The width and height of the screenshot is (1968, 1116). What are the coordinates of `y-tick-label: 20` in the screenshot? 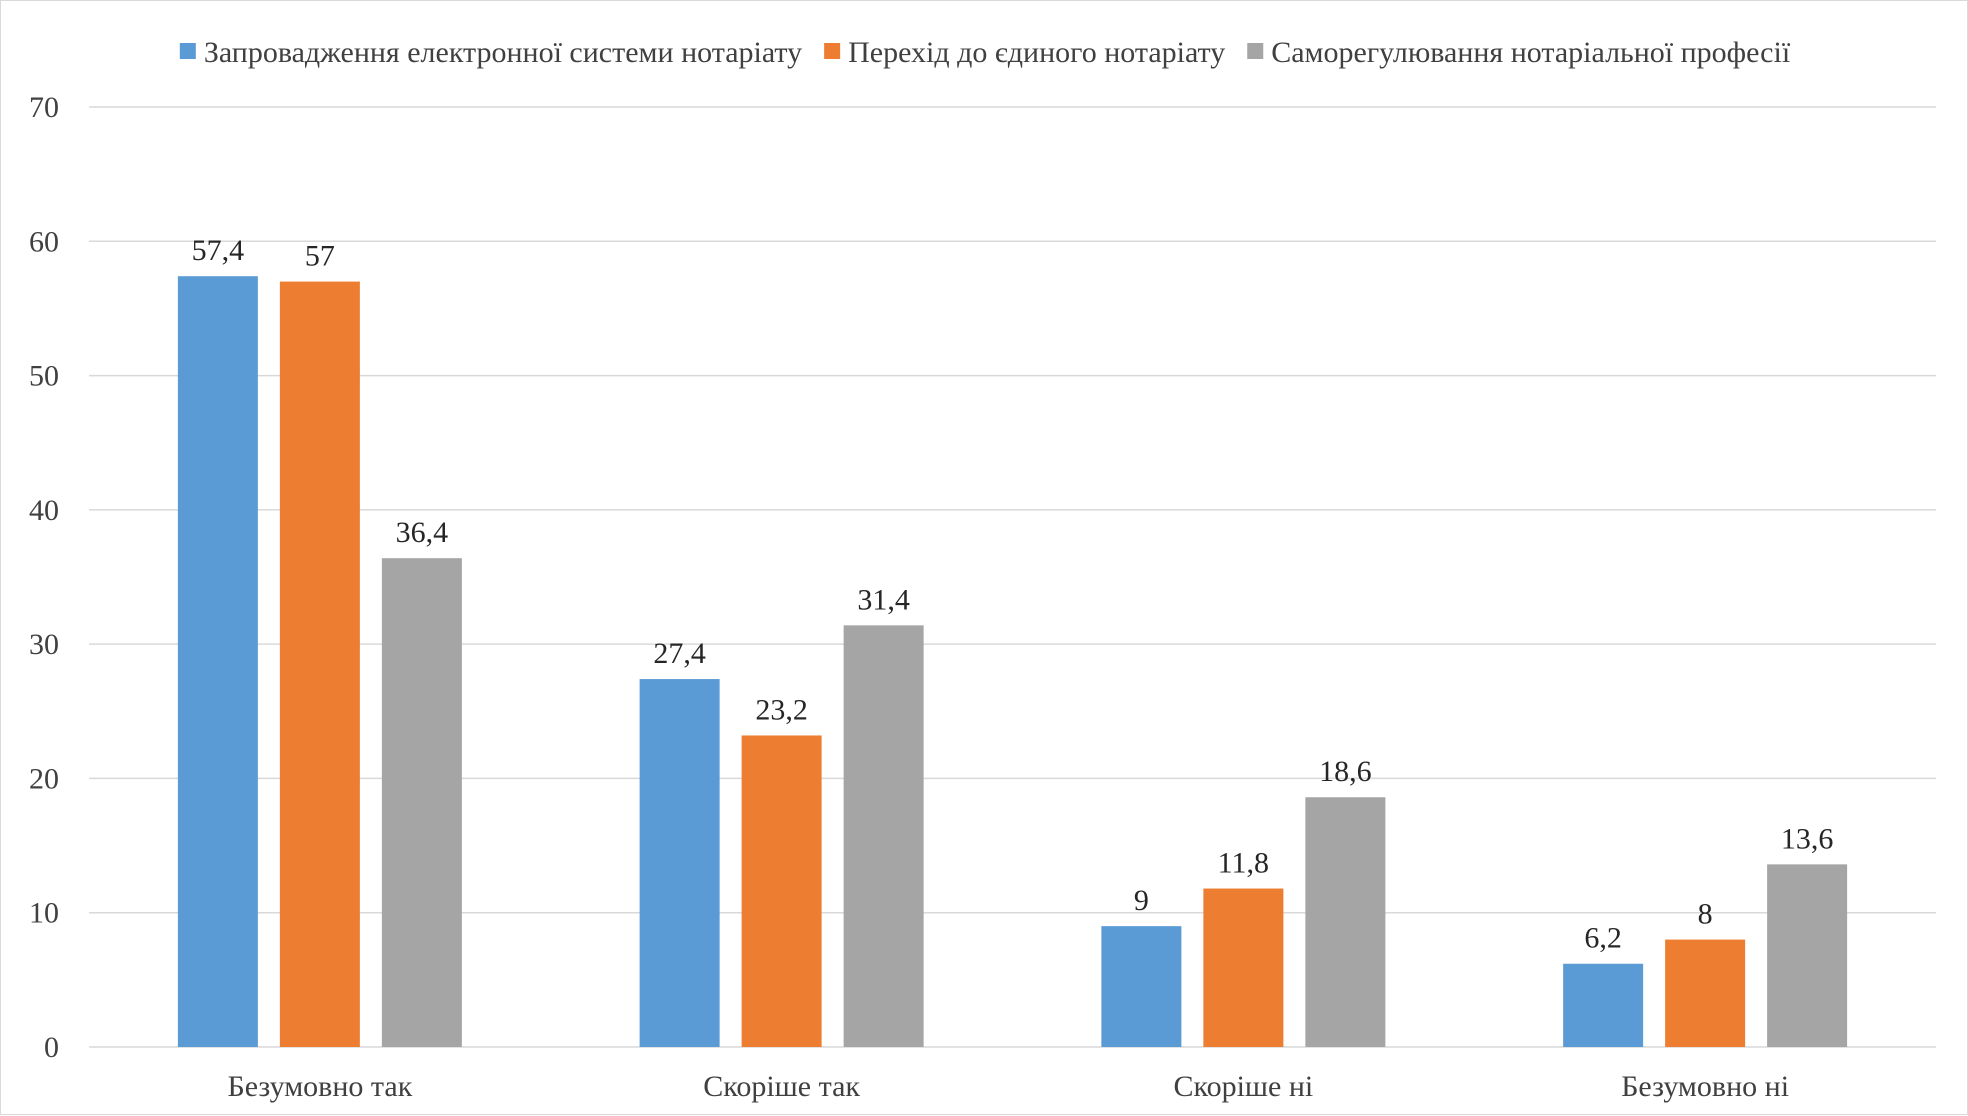 It's located at (44, 778).